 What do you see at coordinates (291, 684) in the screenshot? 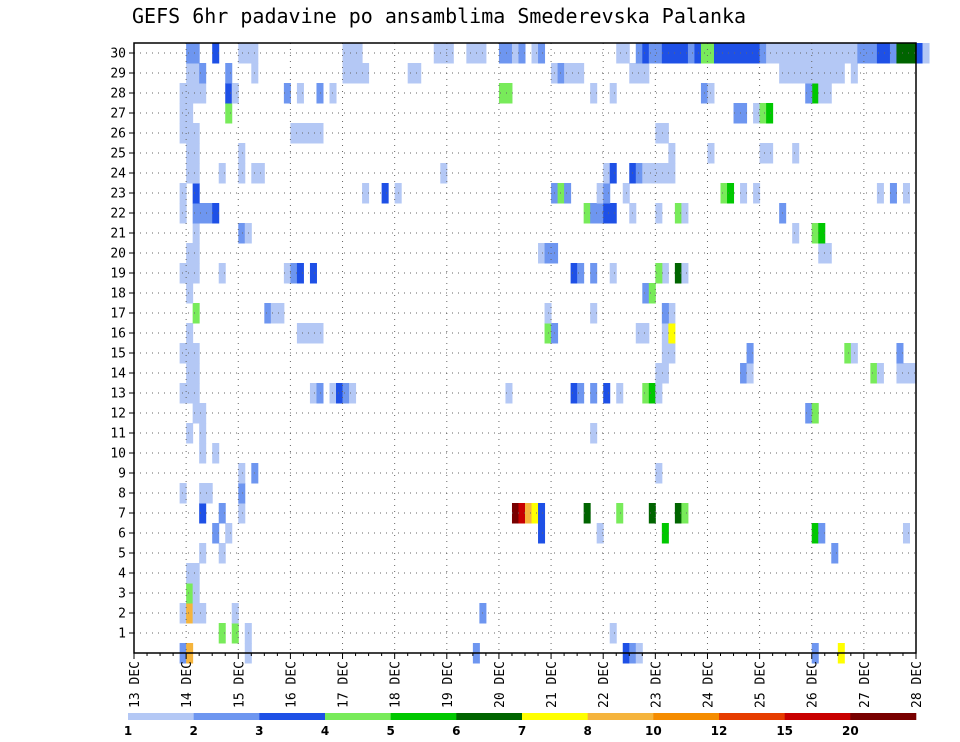
I see `x-tick-label: 16 DEC` at bounding box center [291, 684].